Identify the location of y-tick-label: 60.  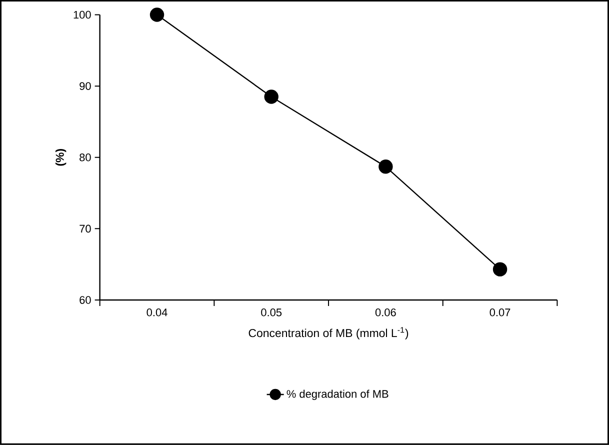
(85, 300).